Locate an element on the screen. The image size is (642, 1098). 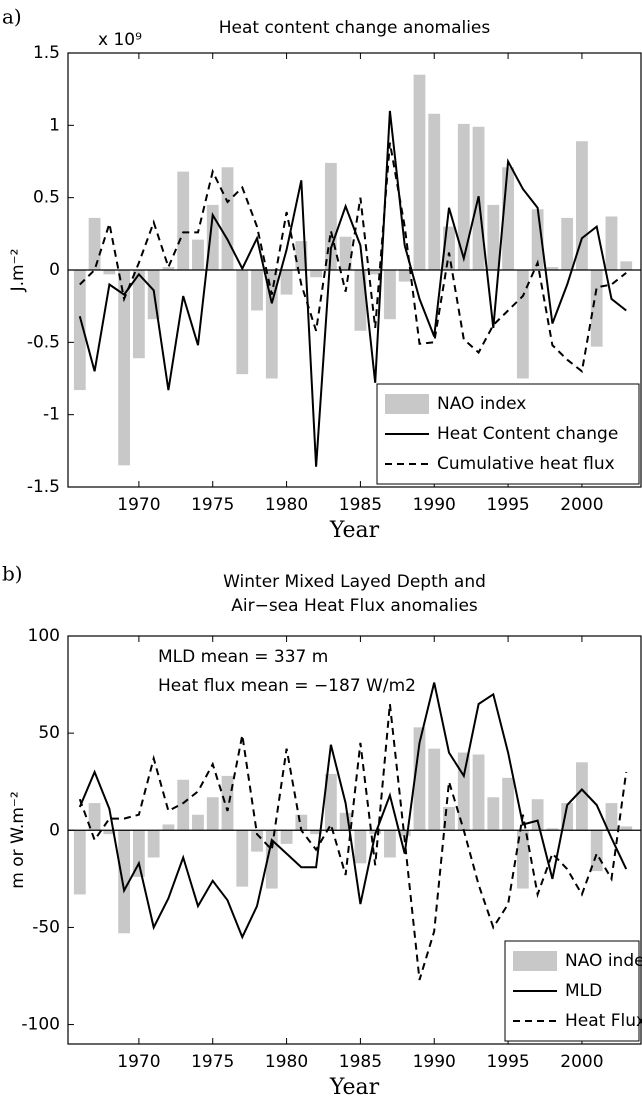
legend-label: Cumulative heat flux is located at coordinates (526, 464).